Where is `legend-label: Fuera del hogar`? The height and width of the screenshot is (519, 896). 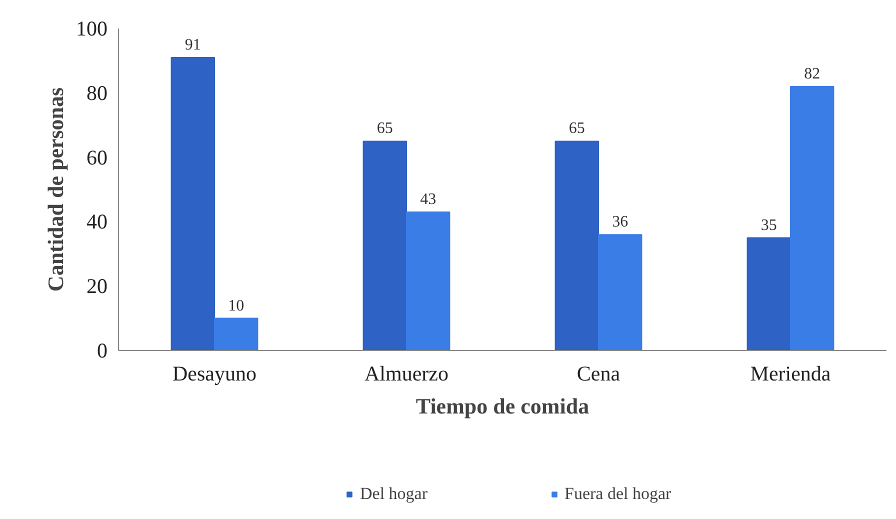 legend-label: Fuera del hogar is located at coordinates (618, 494).